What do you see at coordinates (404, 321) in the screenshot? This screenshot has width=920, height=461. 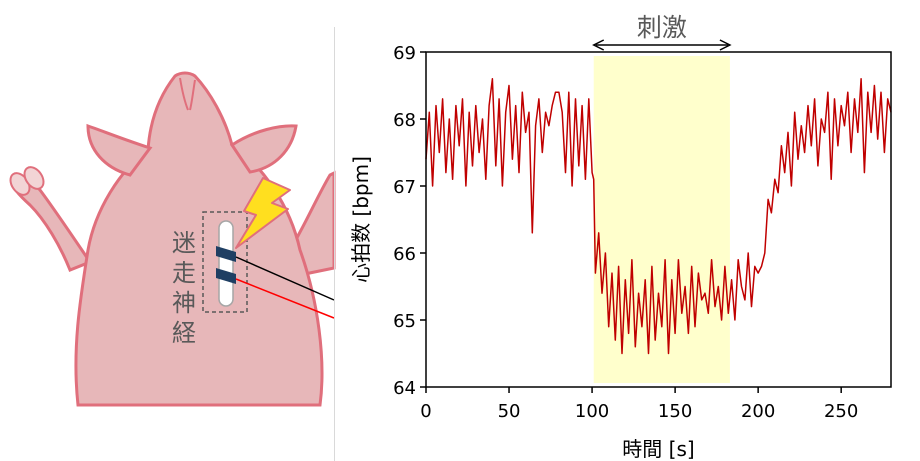 I see `y-tick-label: 65` at bounding box center [404, 321].